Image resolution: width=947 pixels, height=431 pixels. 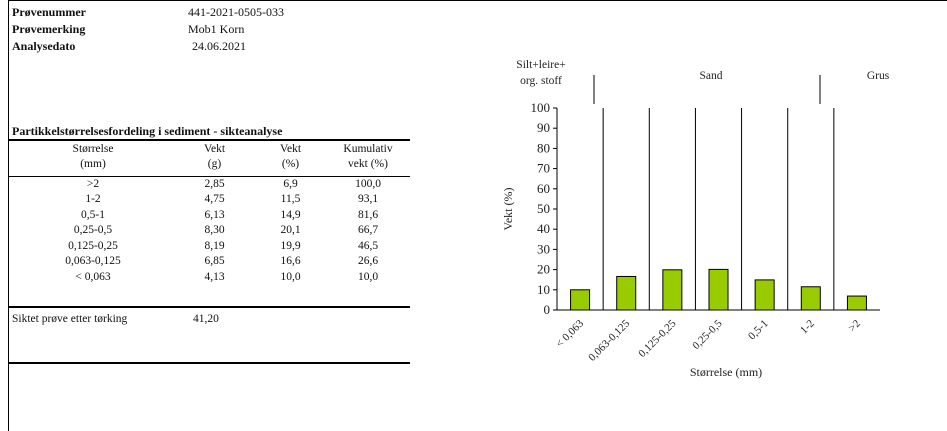 I want to click on table-row: >2 2,85 6,9 100,0, so click(x=209, y=184).